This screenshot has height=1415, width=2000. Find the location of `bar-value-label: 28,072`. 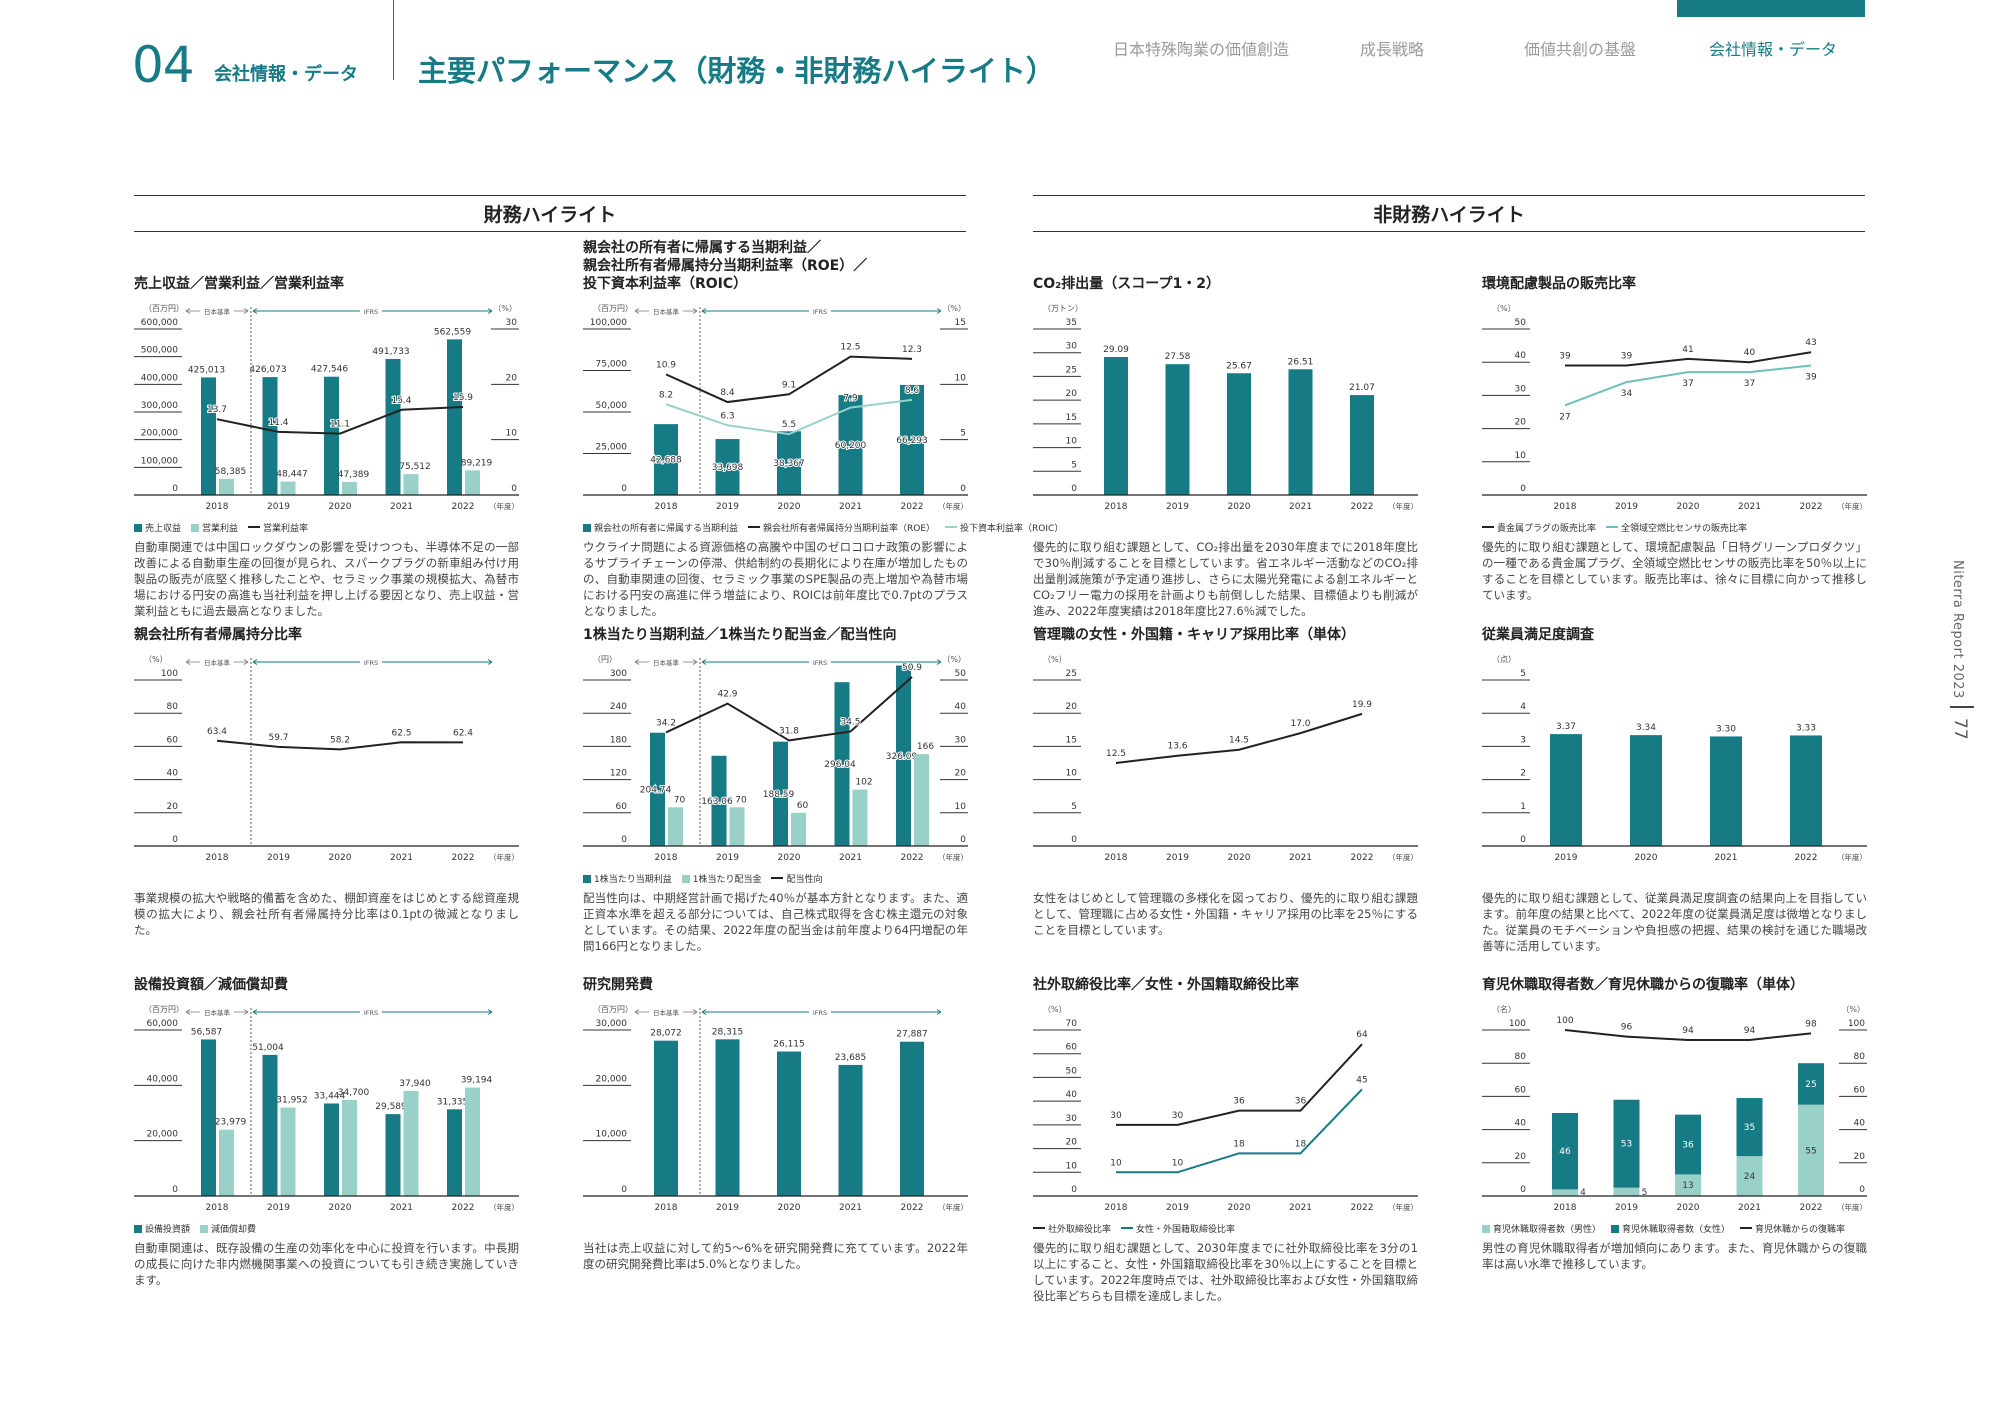

bar-value-label: 28,072 is located at coordinates (666, 1034).